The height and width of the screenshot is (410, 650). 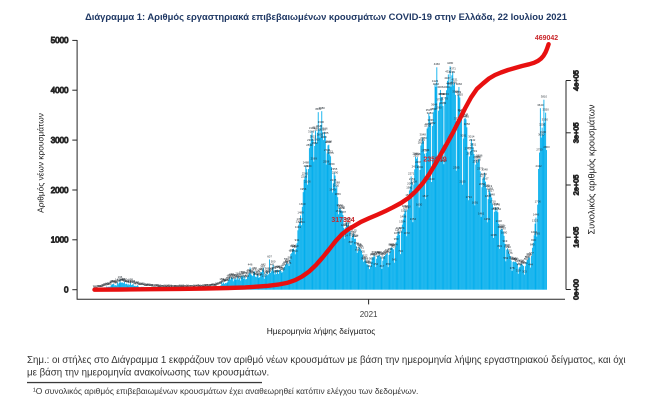 I want to click on svg-text: 2736, so click(x=327, y=150).